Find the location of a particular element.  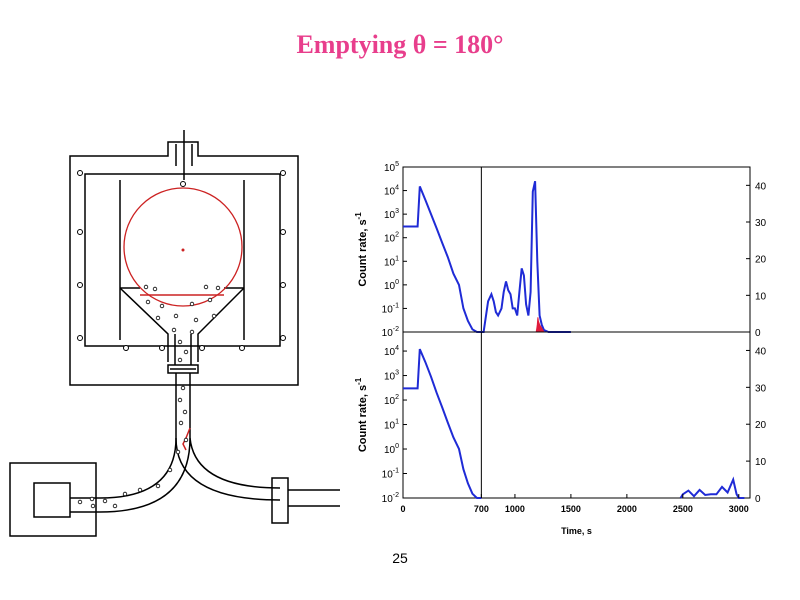

mounting-holes is located at coordinates (181, 260).